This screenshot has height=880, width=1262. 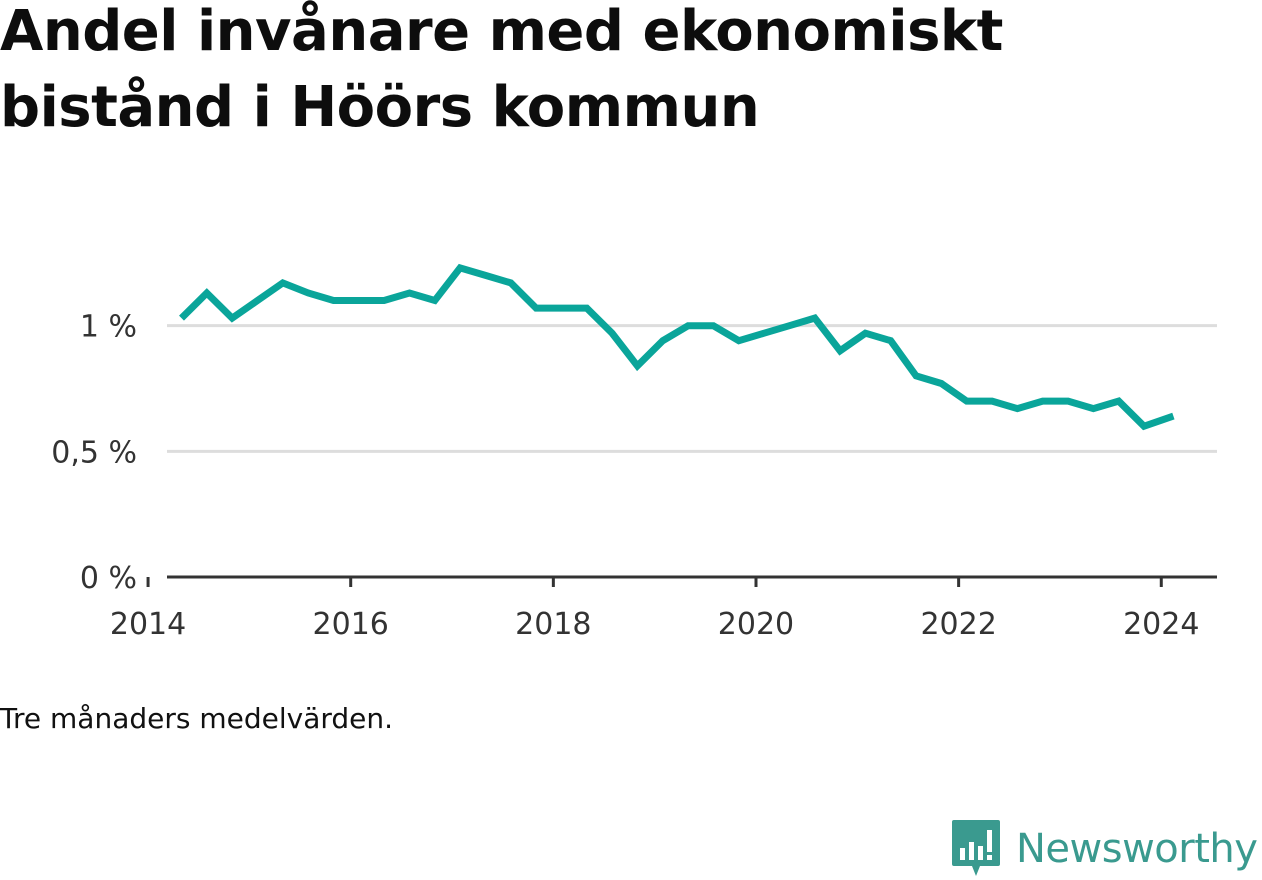 I want to click on x-tick-label: 2022, so click(x=958, y=624).